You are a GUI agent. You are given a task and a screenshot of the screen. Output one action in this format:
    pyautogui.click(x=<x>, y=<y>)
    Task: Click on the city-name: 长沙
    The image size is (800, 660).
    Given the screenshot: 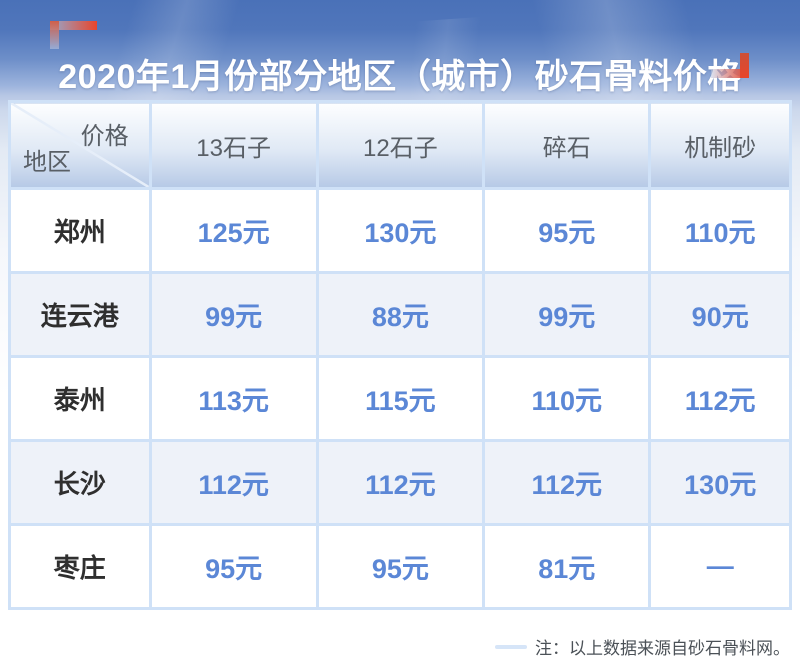 What is the action you would take?
    pyautogui.click(x=80, y=482)
    